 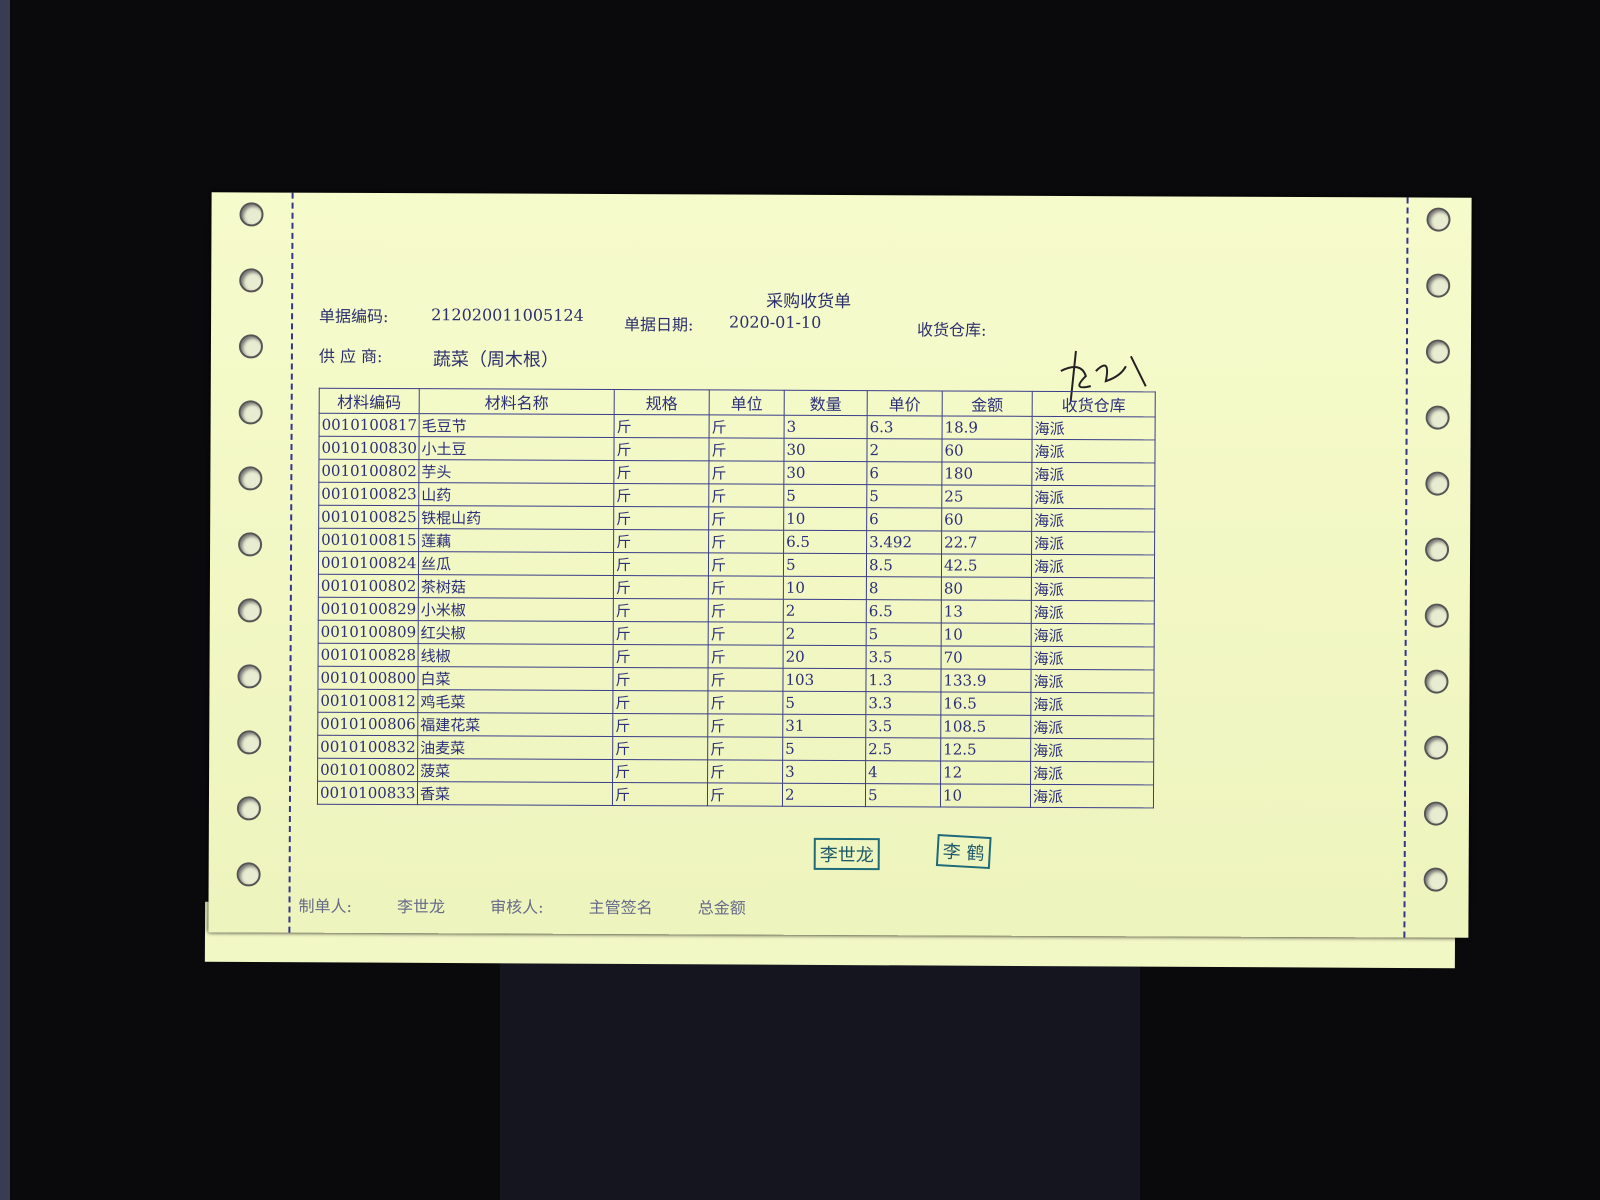 I want to click on perforation-right, so click(x=1406, y=567).